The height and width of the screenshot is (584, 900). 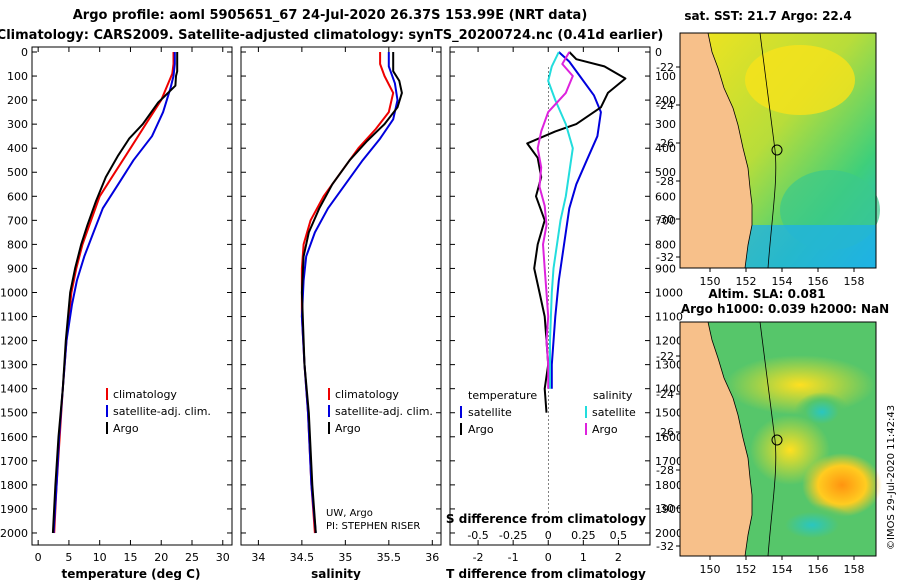 What do you see at coordinates (614, 412) in the screenshot?
I see `legend-label-s-satellite: satellite` at bounding box center [614, 412].